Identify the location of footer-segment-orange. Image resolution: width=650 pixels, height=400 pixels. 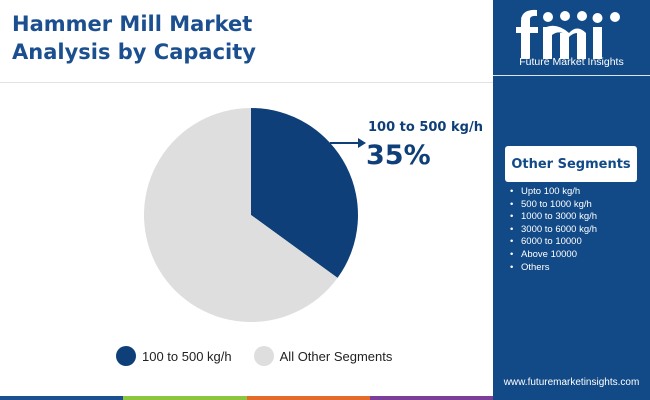
(308, 398).